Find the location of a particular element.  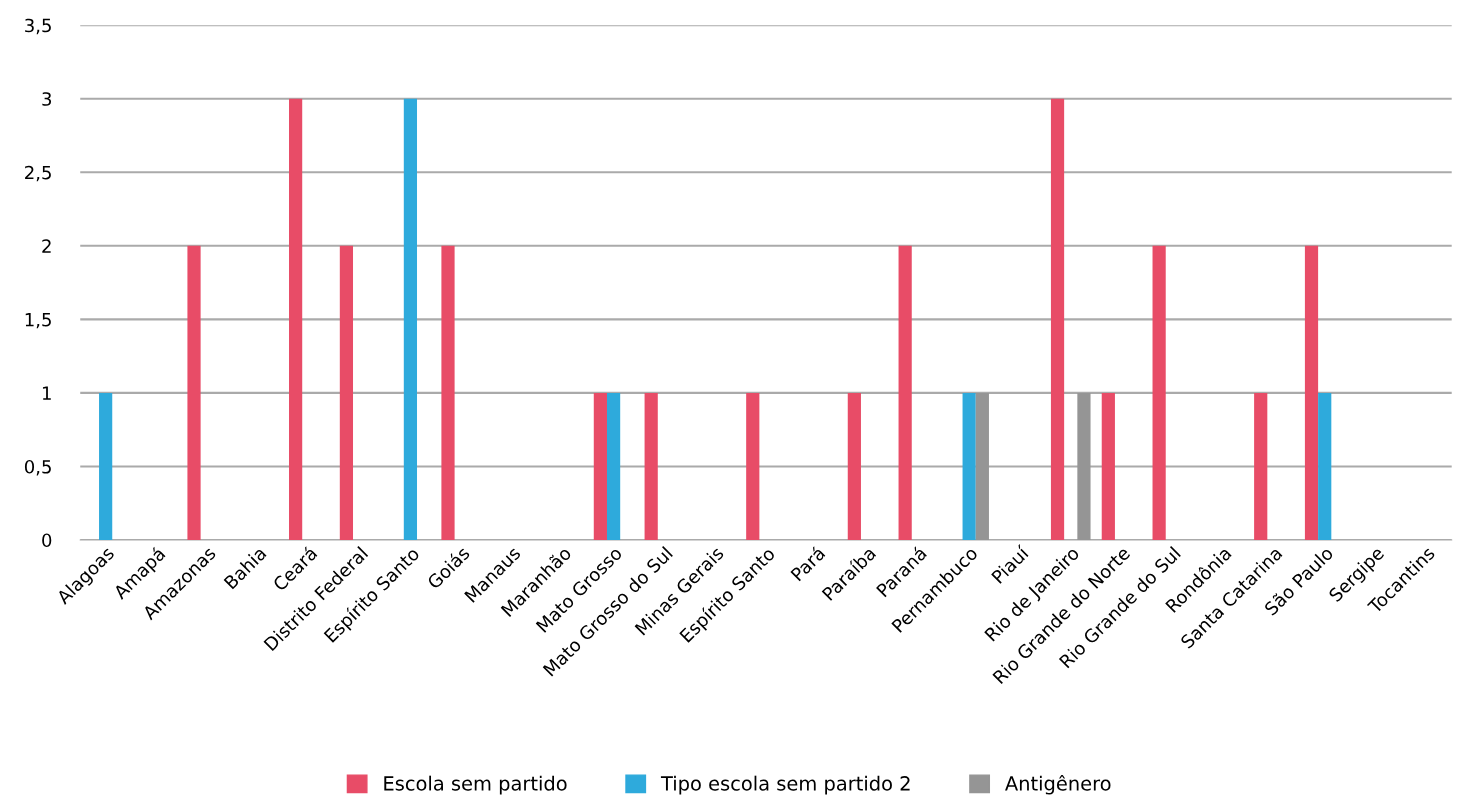

legend-label: Antigênero is located at coordinates (1058, 784).